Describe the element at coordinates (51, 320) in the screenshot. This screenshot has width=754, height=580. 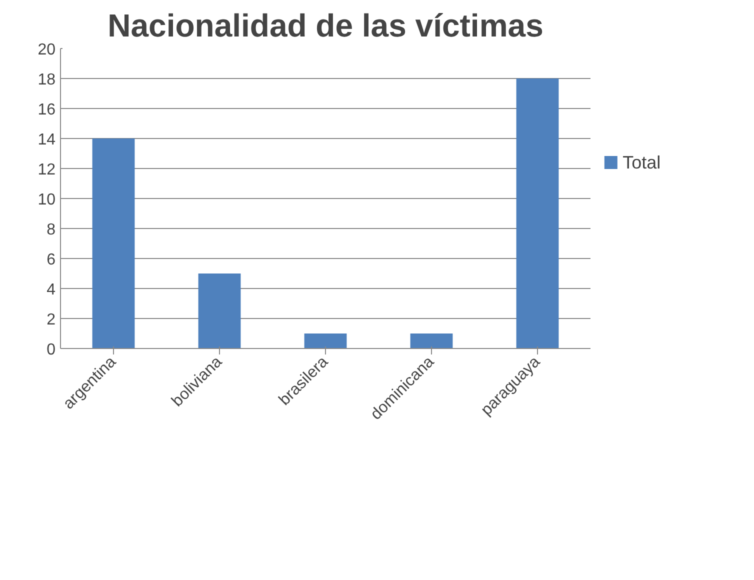
I see `y-tick-label: 2` at that location.